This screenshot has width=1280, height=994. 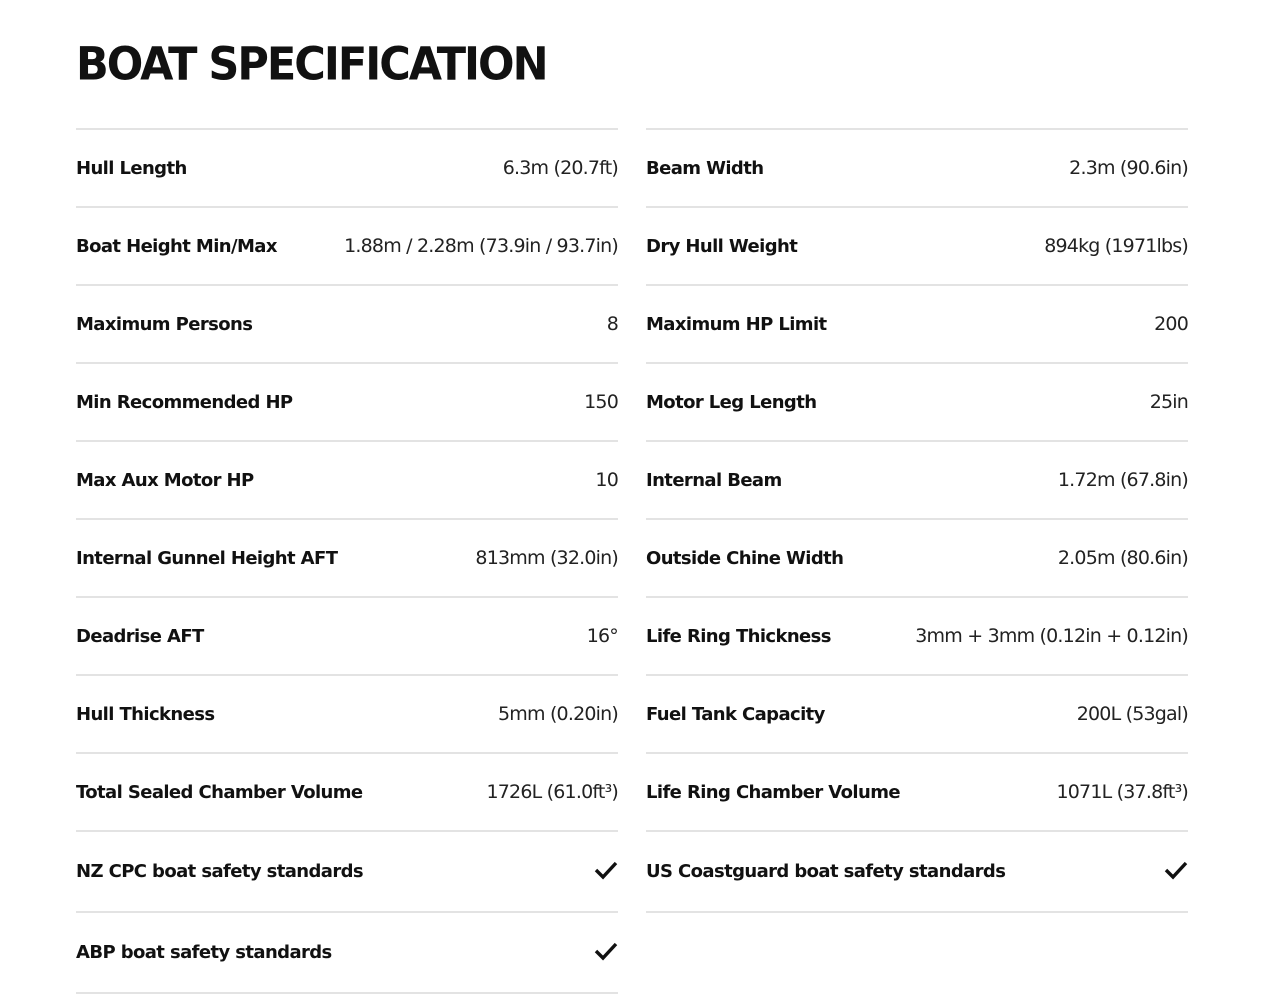 I want to click on spec-row: Internal Gunnel Height AFT 813mm (32.0in), so click(x=347, y=559).